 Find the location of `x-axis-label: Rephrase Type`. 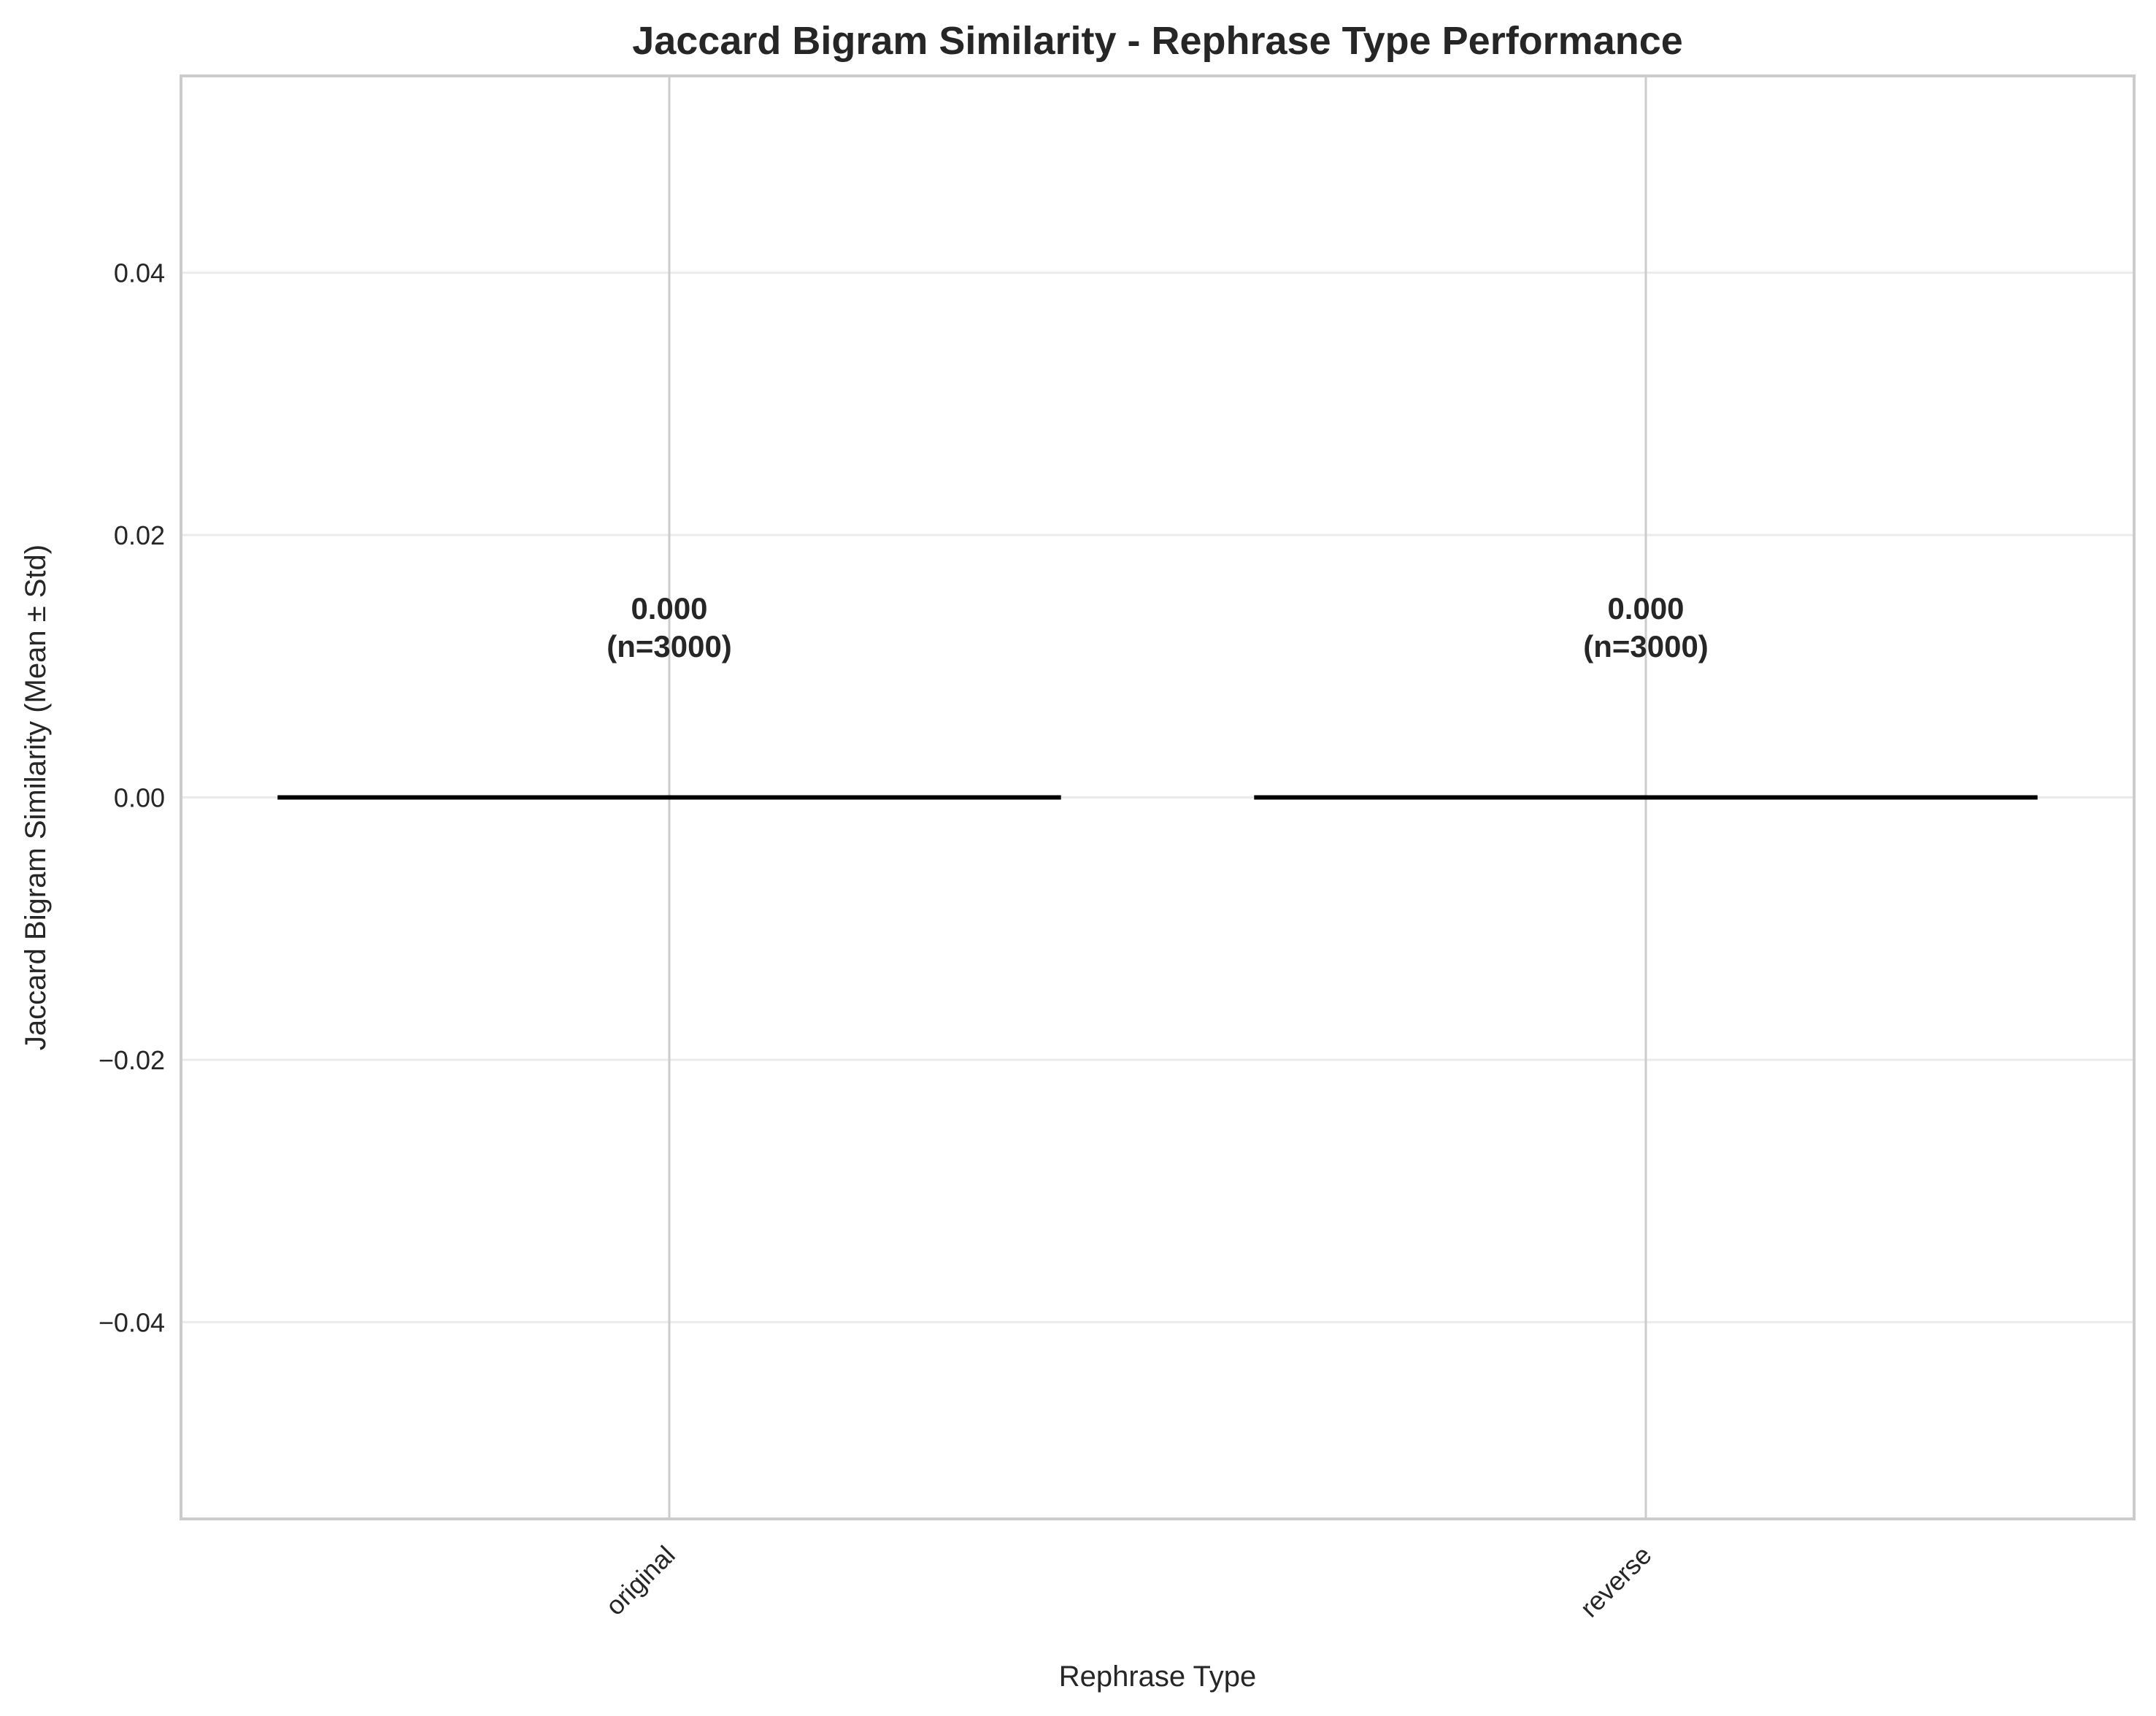

x-axis-label: Rephrase Type is located at coordinates (1158, 1677).